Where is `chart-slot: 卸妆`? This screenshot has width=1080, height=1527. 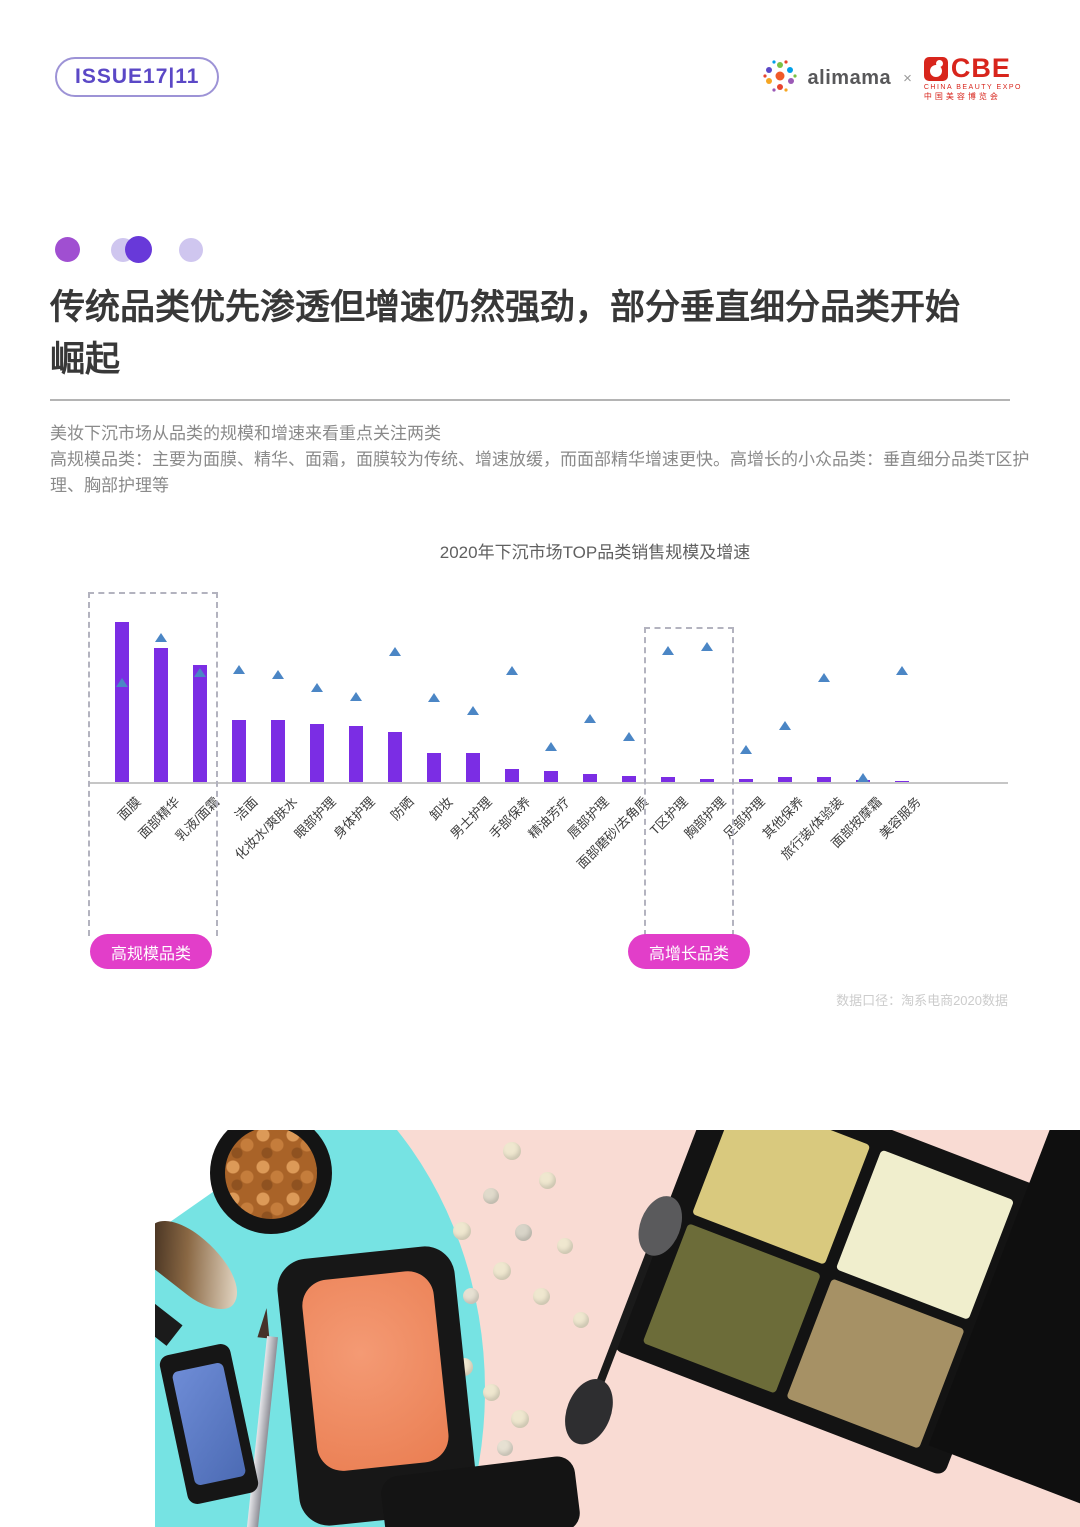
chart-slot: 卸妆 is located at coordinates (435, 706).